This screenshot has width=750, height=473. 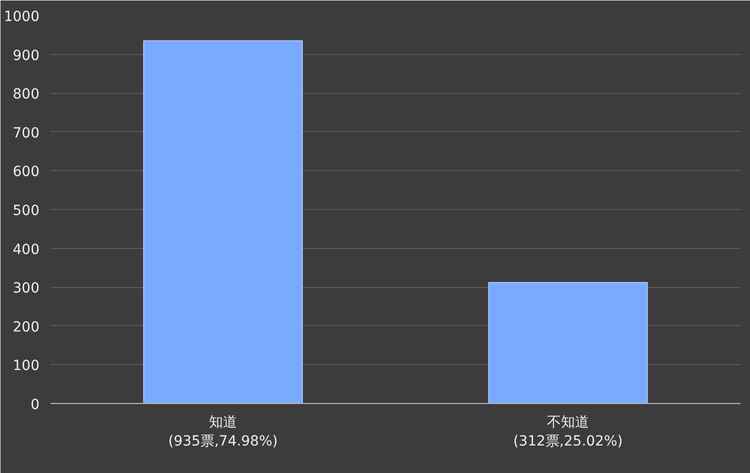 What do you see at coordinates (26, 172) in the screenshot?
I see `y-tick-label: 600` at bounding box center [26, 172].